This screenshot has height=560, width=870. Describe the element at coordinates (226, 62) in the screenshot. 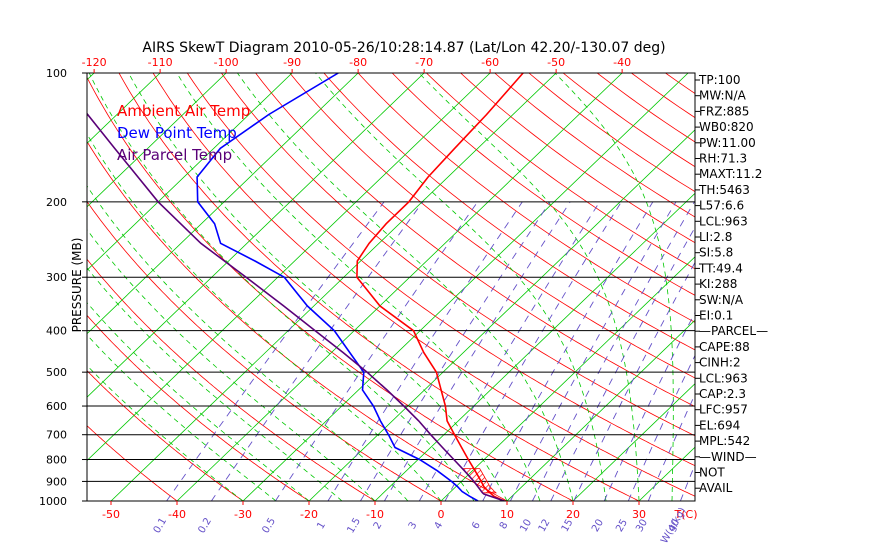

I see `top-tick-label: -100` at that location.